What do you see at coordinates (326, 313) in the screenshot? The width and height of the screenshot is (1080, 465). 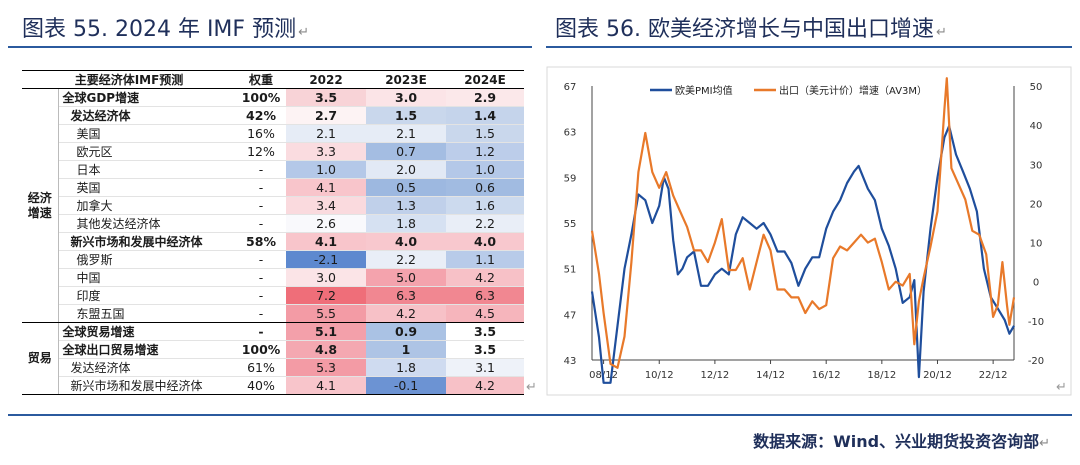 I see `row-value: 5.5` at bounding box center [326, 313].